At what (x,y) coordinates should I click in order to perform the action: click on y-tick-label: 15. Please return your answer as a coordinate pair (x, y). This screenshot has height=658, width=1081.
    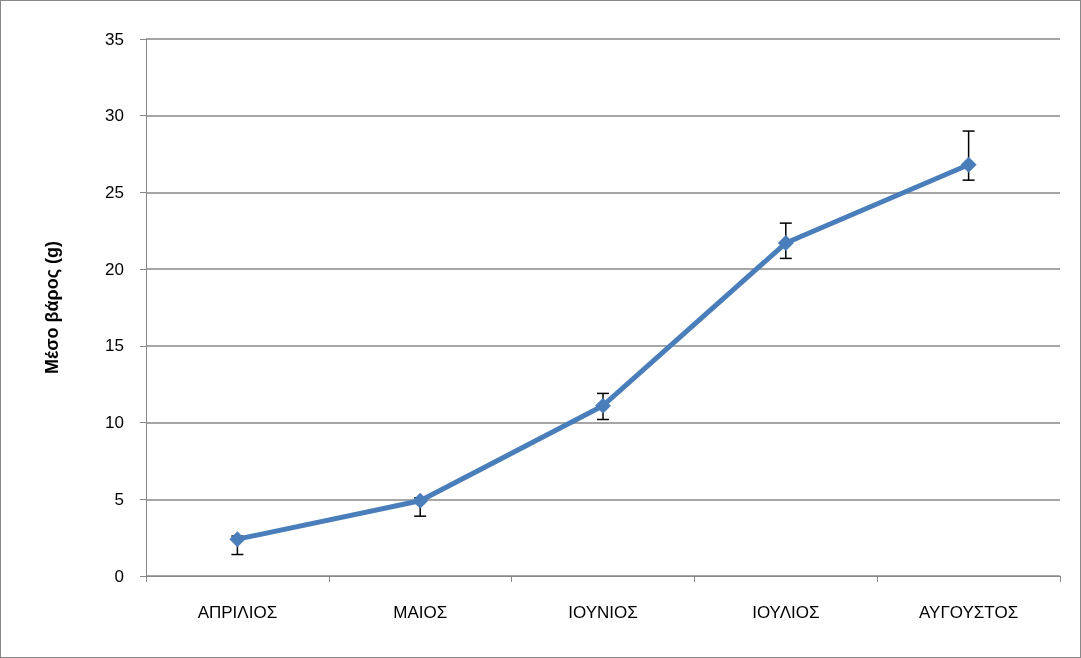
    Looking at the image, I should click on (114, 346).